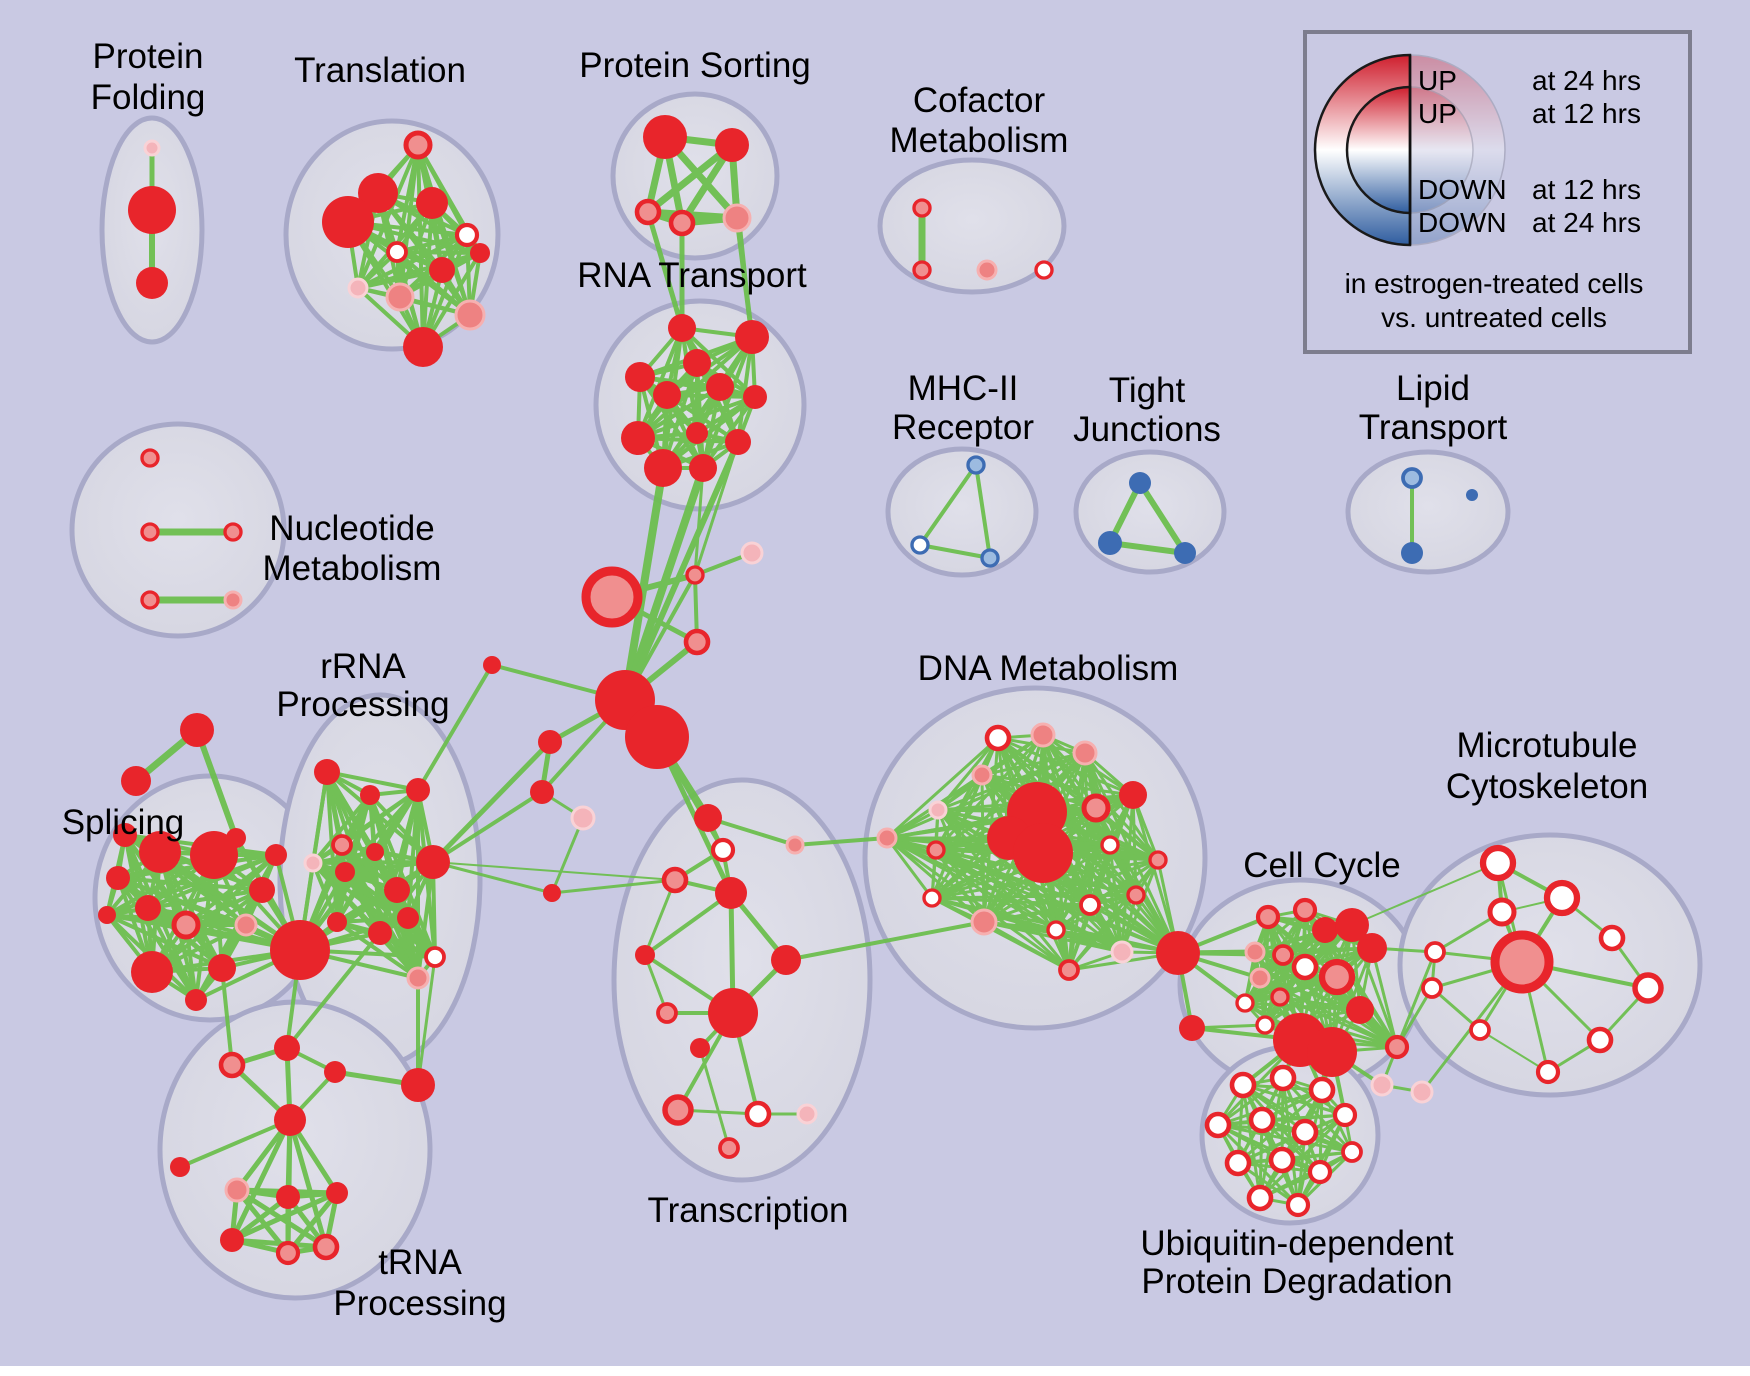  What do you see at coordinates (1147, 429) in the screenshot?
I see `cluster-label-tight-junctions: Junctions` at bounding box center [1147, 429].